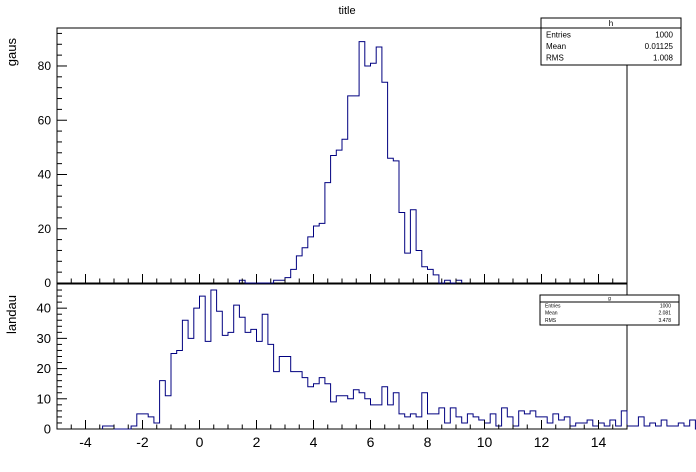  What do you see at coordinates (611, 23) in the screenshot?
I see `top-stats-name: h` at bounding box center [611, 23].